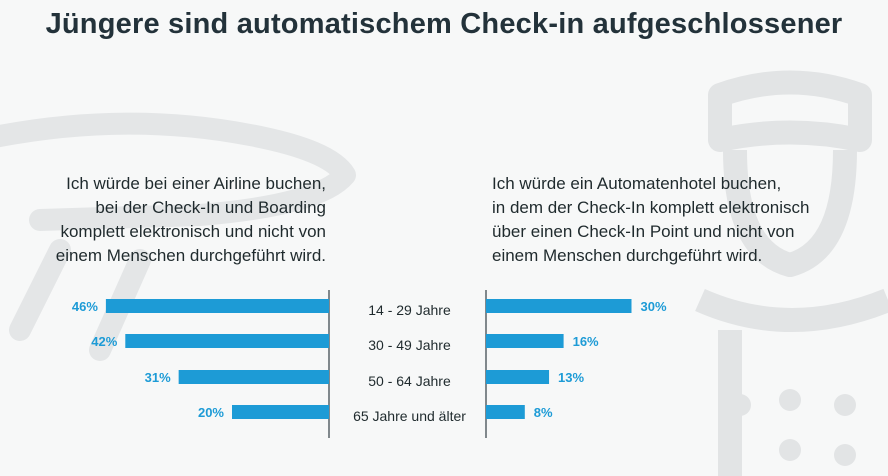 The width and height of the screenshot is (888, 476). Describe the element at coordinates (409, 345) in the screenshot. I see `category-label: 30 - 49 Jahre` at that location.